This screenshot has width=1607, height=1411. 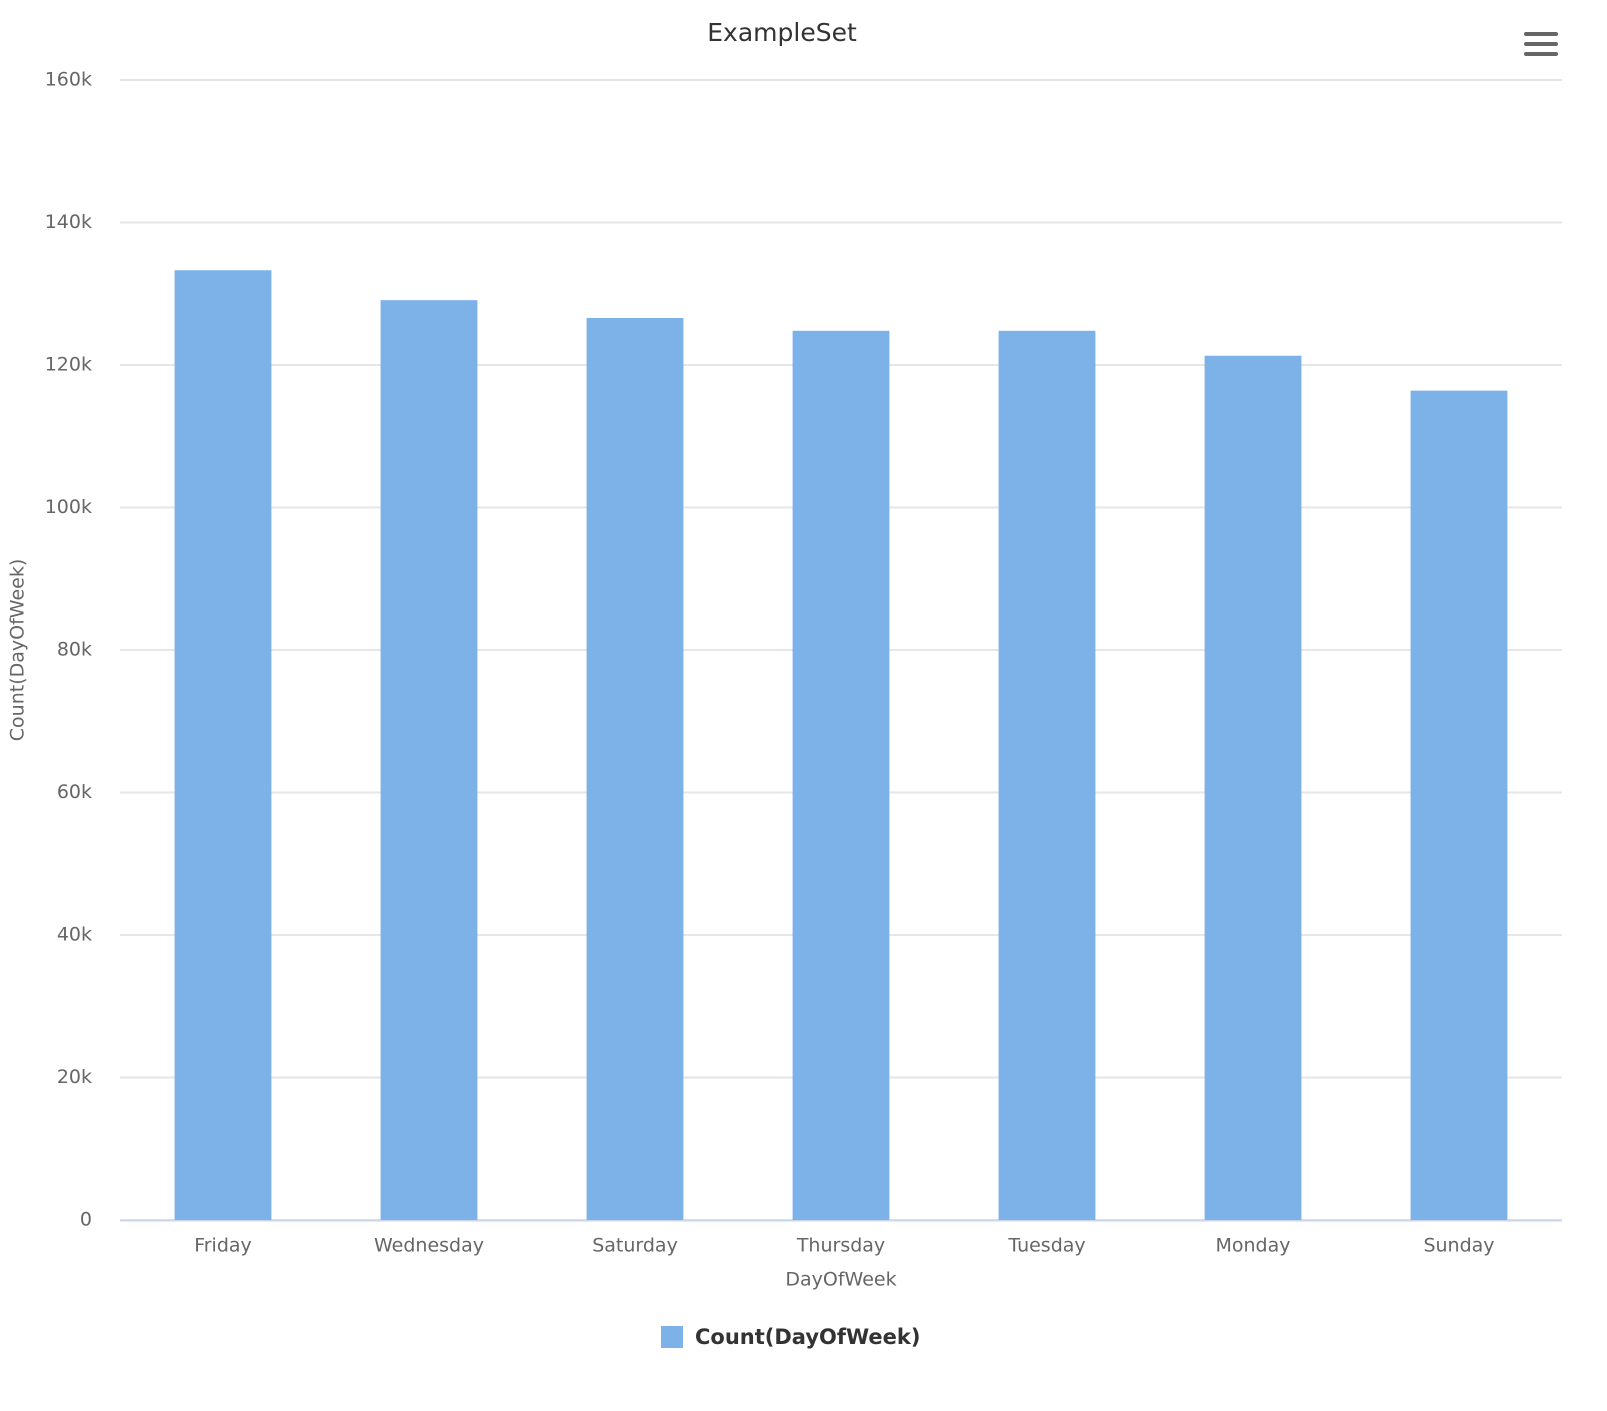 What do you see at coordinates (1252, 1246) in the screenshot?
I see `x-tick-label: Monday` at bounding box center [1252, 1246].